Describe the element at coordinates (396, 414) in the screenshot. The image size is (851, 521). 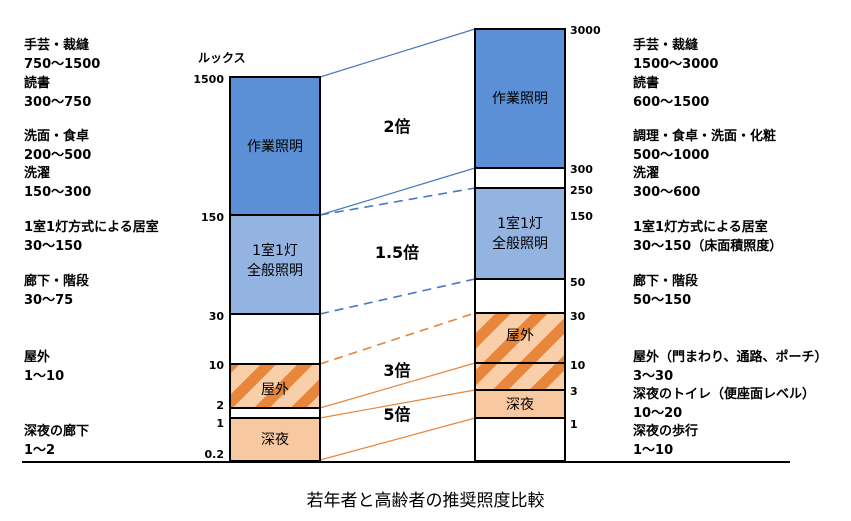
I see `ratio-night: 5倍` at that location.